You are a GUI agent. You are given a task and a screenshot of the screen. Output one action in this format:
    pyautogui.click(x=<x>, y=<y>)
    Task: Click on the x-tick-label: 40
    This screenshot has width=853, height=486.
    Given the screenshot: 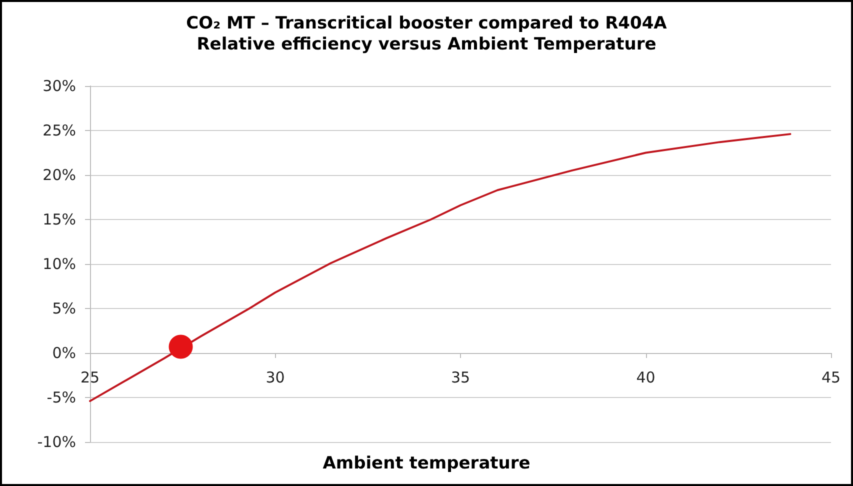 What is the action you would take?
    pyautogui.click(x=646, y=377)
    